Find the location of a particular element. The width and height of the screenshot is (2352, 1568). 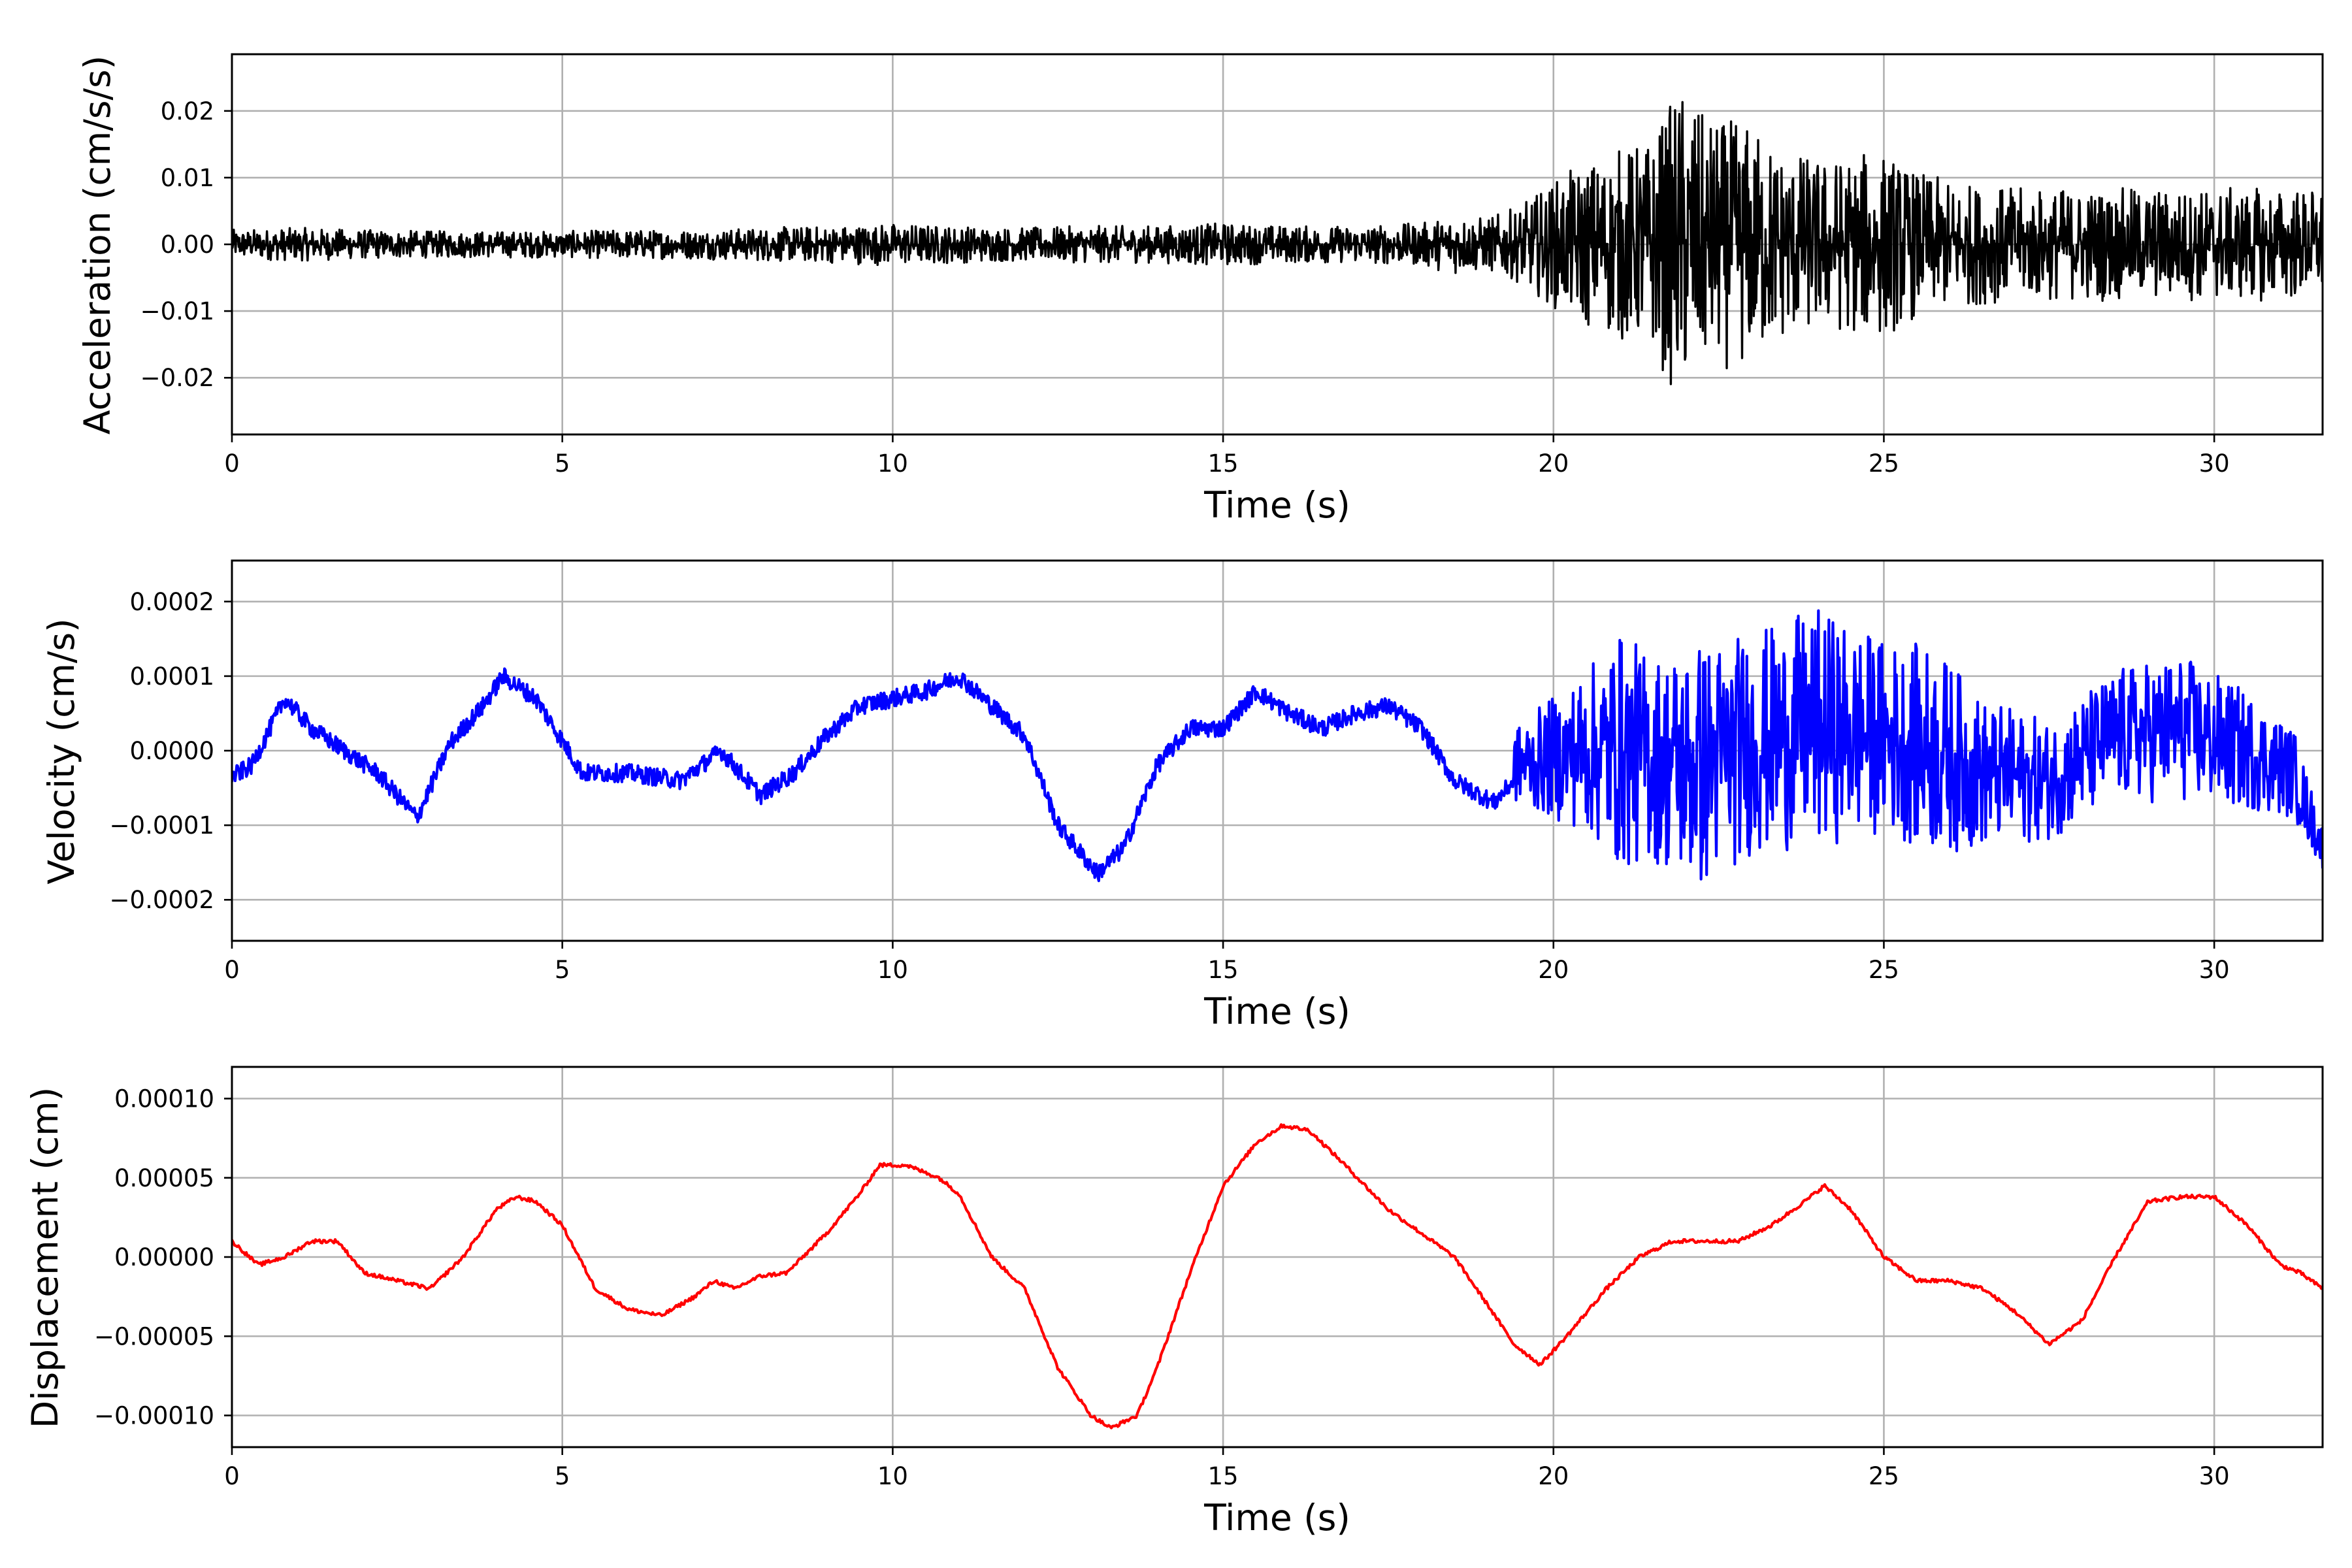

displacement-xtick-label-0: 0 is located at coordinates (232, 1476).